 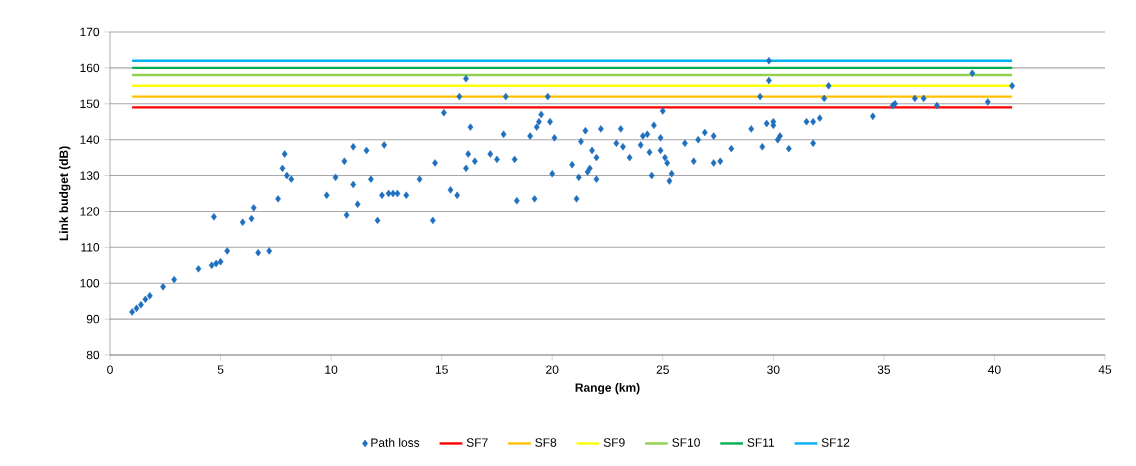 I want to click on legend-label: SF12, so click(x=835, y=442).